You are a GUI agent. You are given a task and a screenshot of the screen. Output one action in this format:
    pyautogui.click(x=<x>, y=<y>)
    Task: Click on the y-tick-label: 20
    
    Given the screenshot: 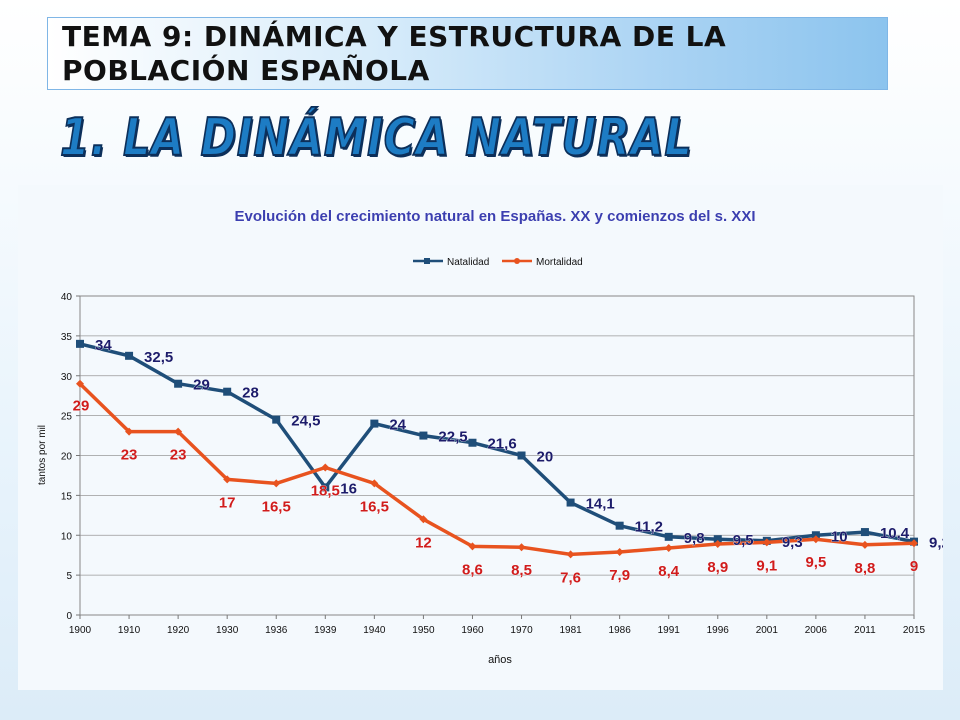 What is the action you would take?
    pyautogui.click(x=67, y=457)
    